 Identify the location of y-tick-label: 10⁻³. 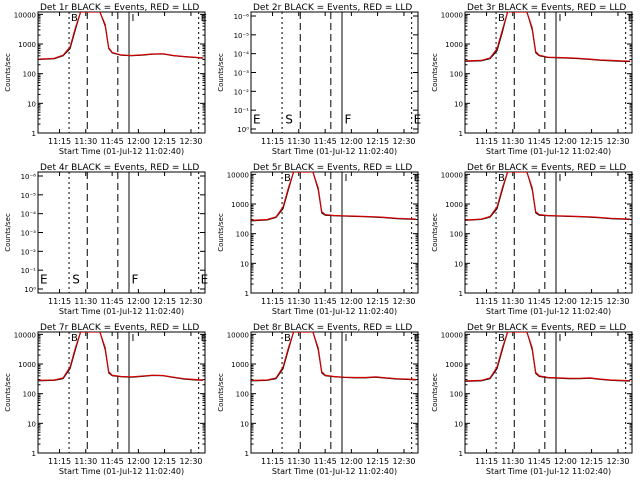
(29, 234).